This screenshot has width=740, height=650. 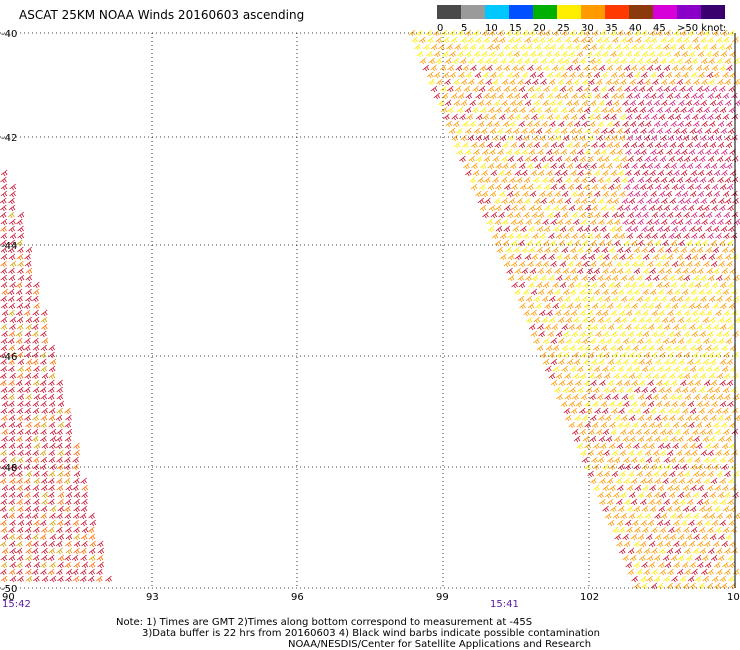 I want to click on colorbar-label: 40, so click(x=635, y=28).